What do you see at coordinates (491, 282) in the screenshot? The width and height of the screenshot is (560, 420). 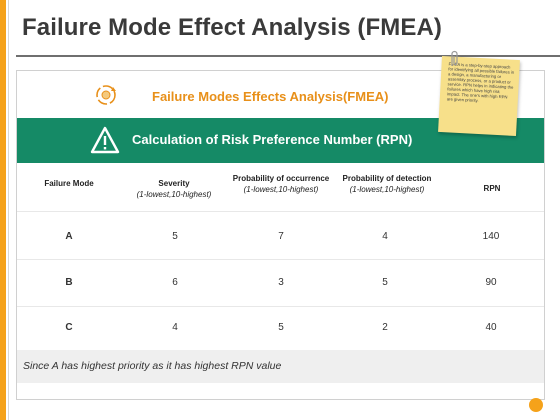 I see `table-cell: 90` at bounding box center [491, 282].